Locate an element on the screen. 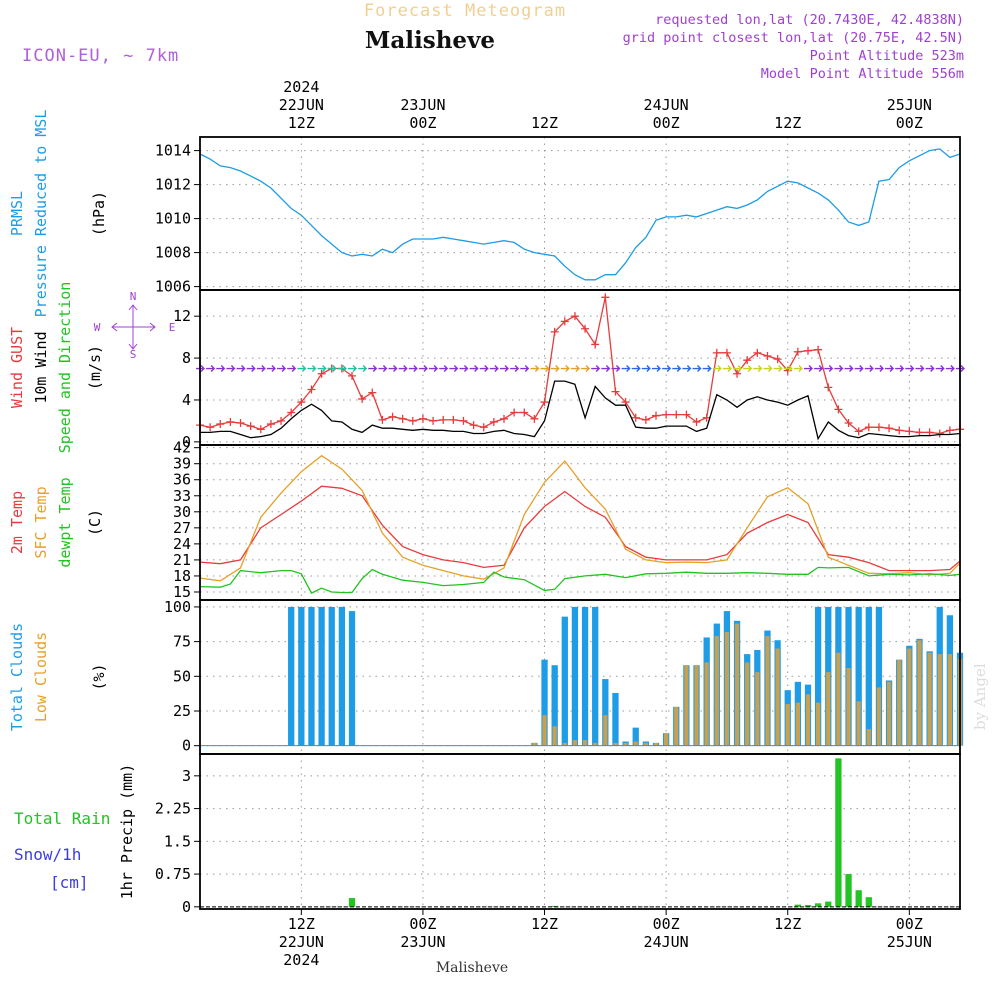  bottom-time-label: 00Z is located at coordinates (666, 924).